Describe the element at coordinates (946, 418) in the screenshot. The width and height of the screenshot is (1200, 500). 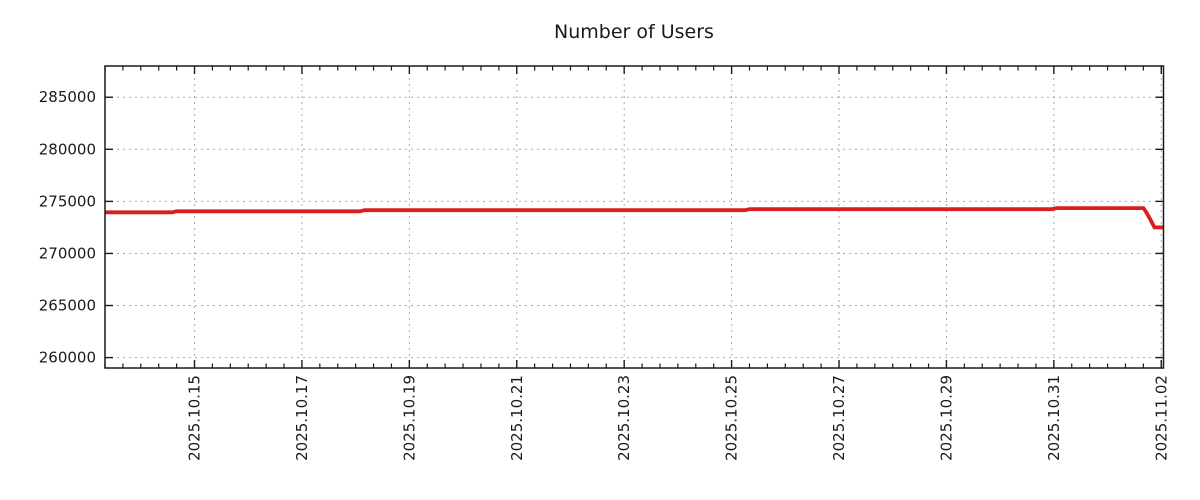
I see `x-tick-label: 2025.10.29` at that location.